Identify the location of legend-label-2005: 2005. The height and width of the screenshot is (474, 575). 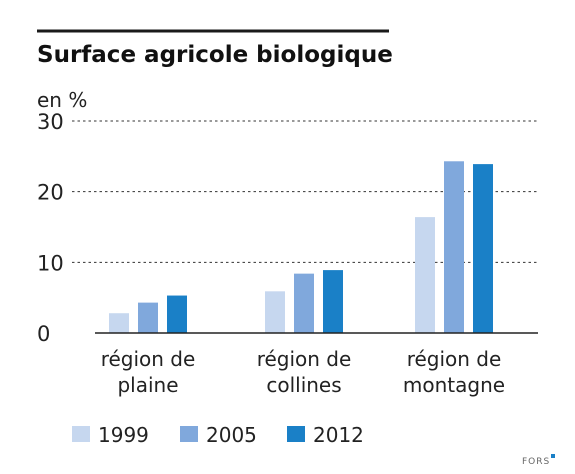
(231, 435).